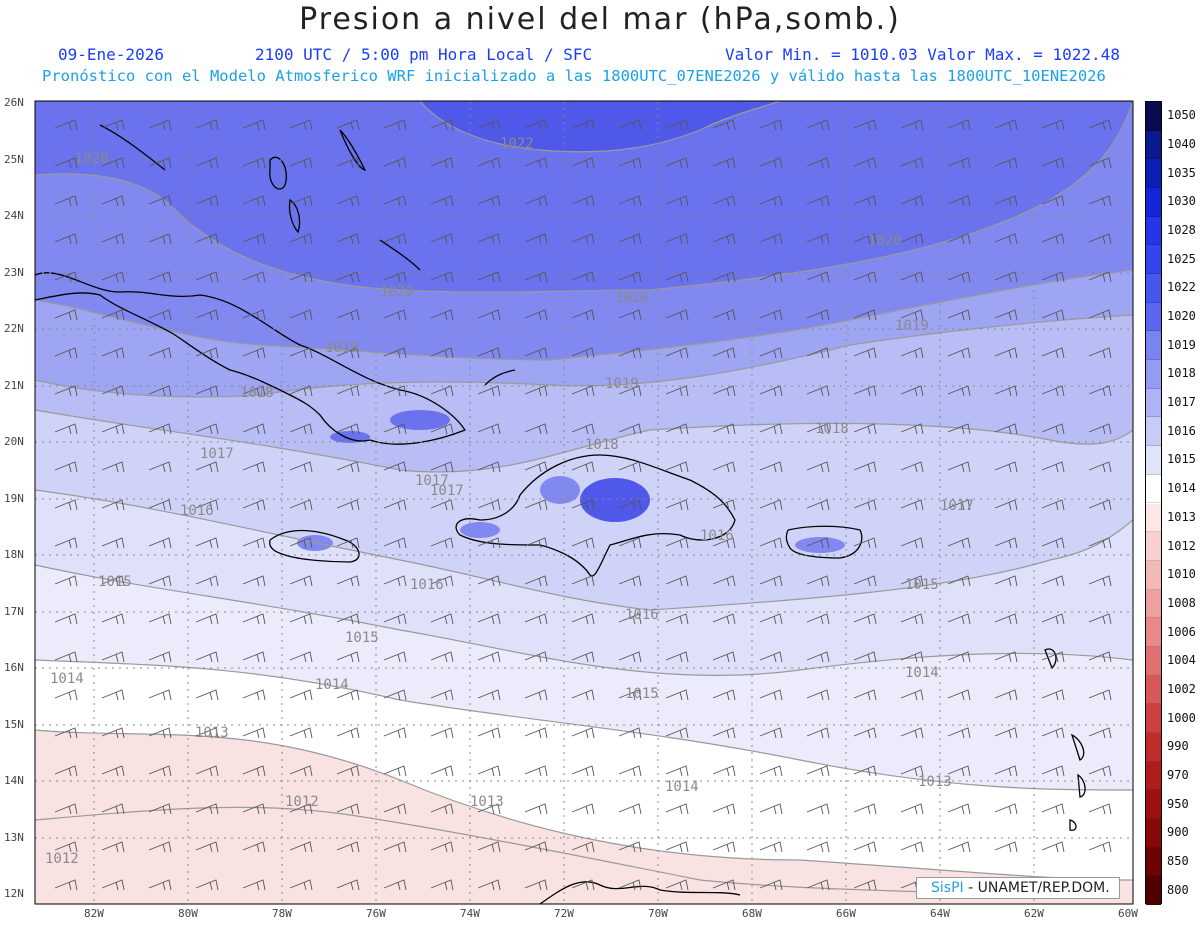  Describe the element at coordinates (14, 102) in the screenshot. I see `lat-label: 26N` at that location.